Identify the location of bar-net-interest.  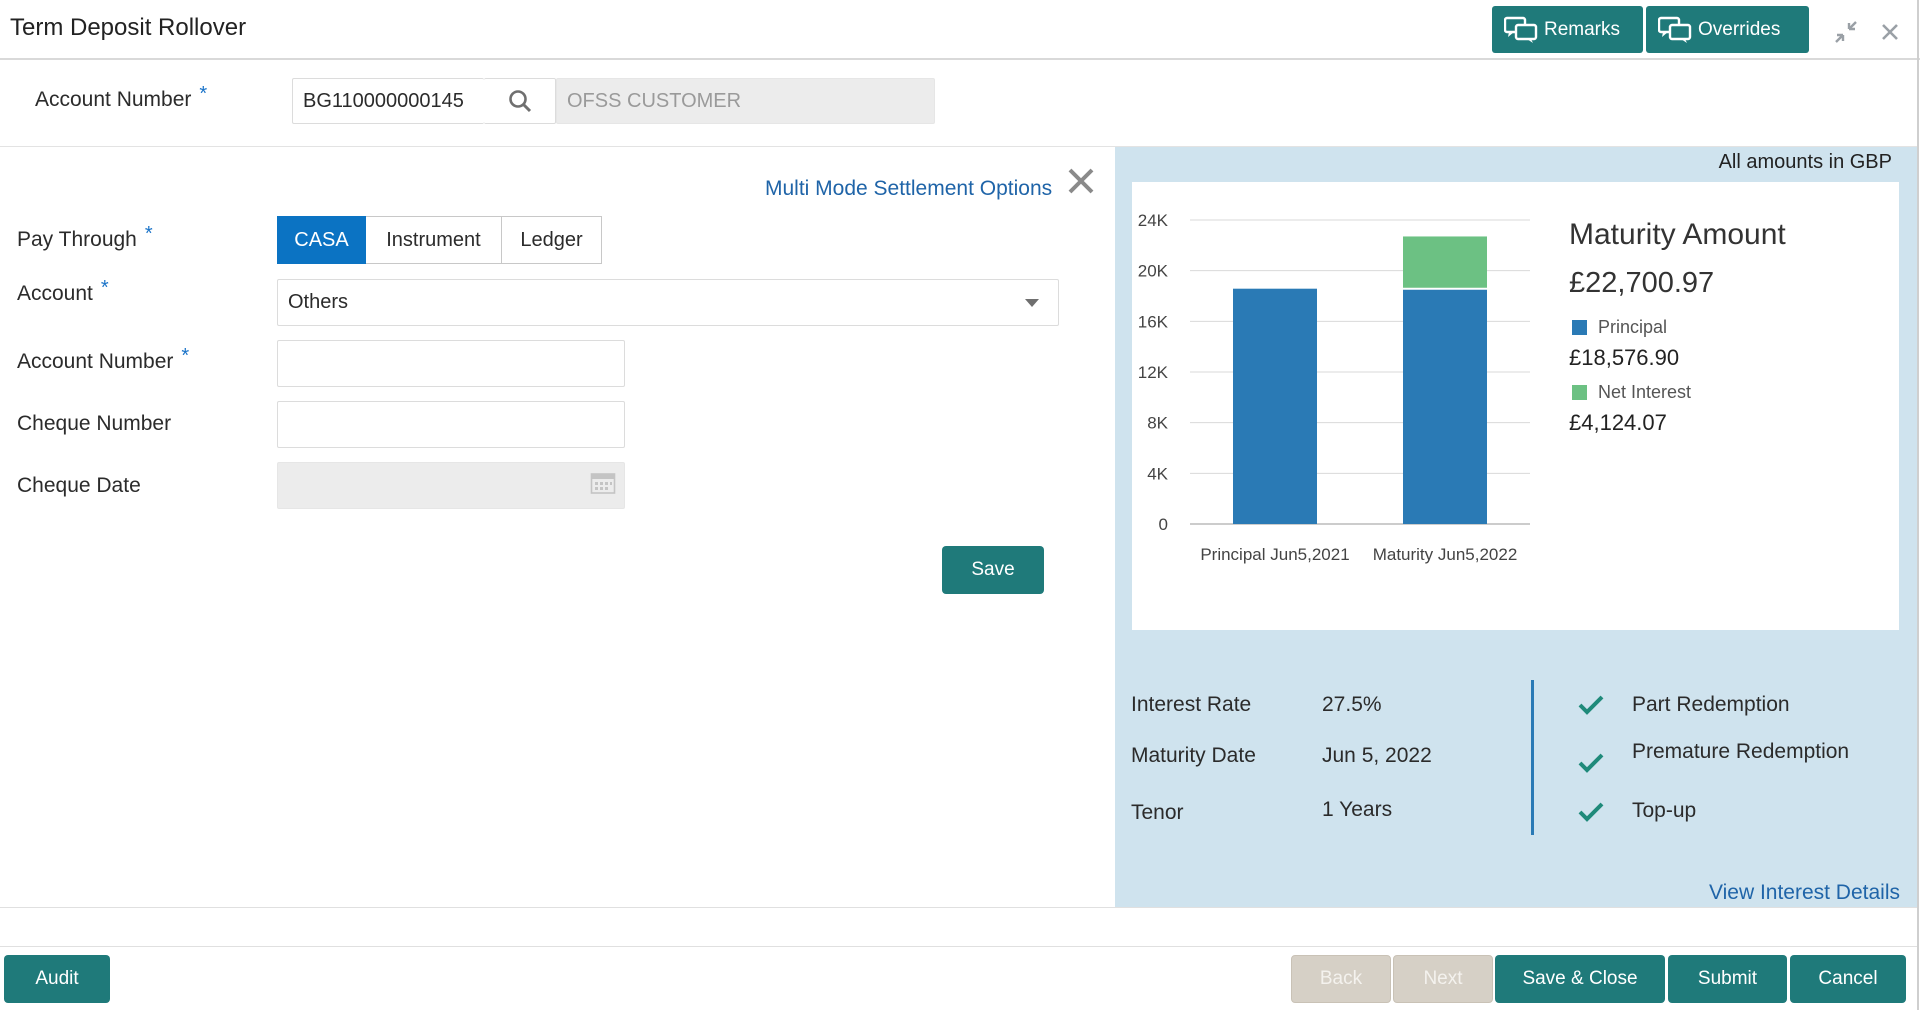
(1445, 262).